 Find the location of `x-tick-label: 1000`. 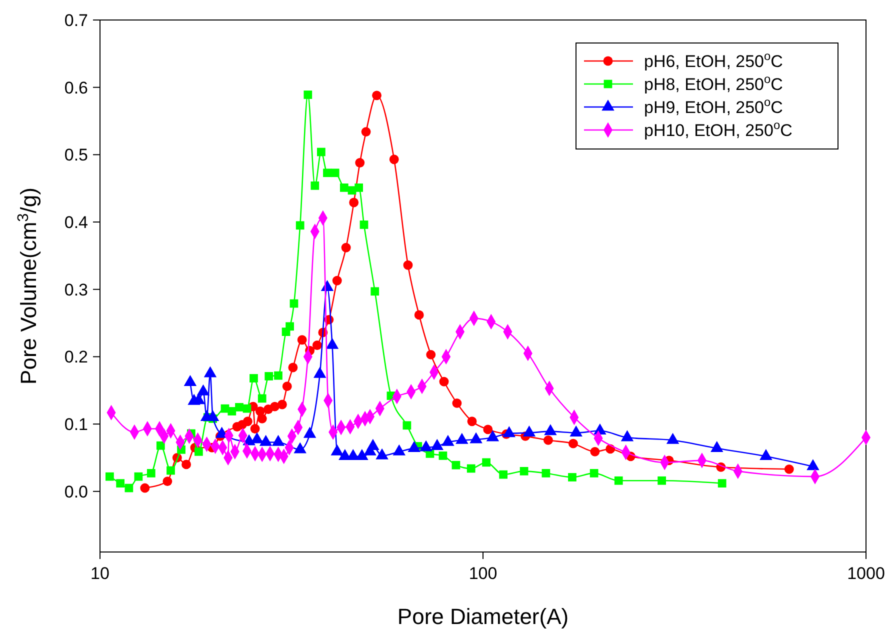

x-tick-label: 1000 is located at coordinates (866, 573).